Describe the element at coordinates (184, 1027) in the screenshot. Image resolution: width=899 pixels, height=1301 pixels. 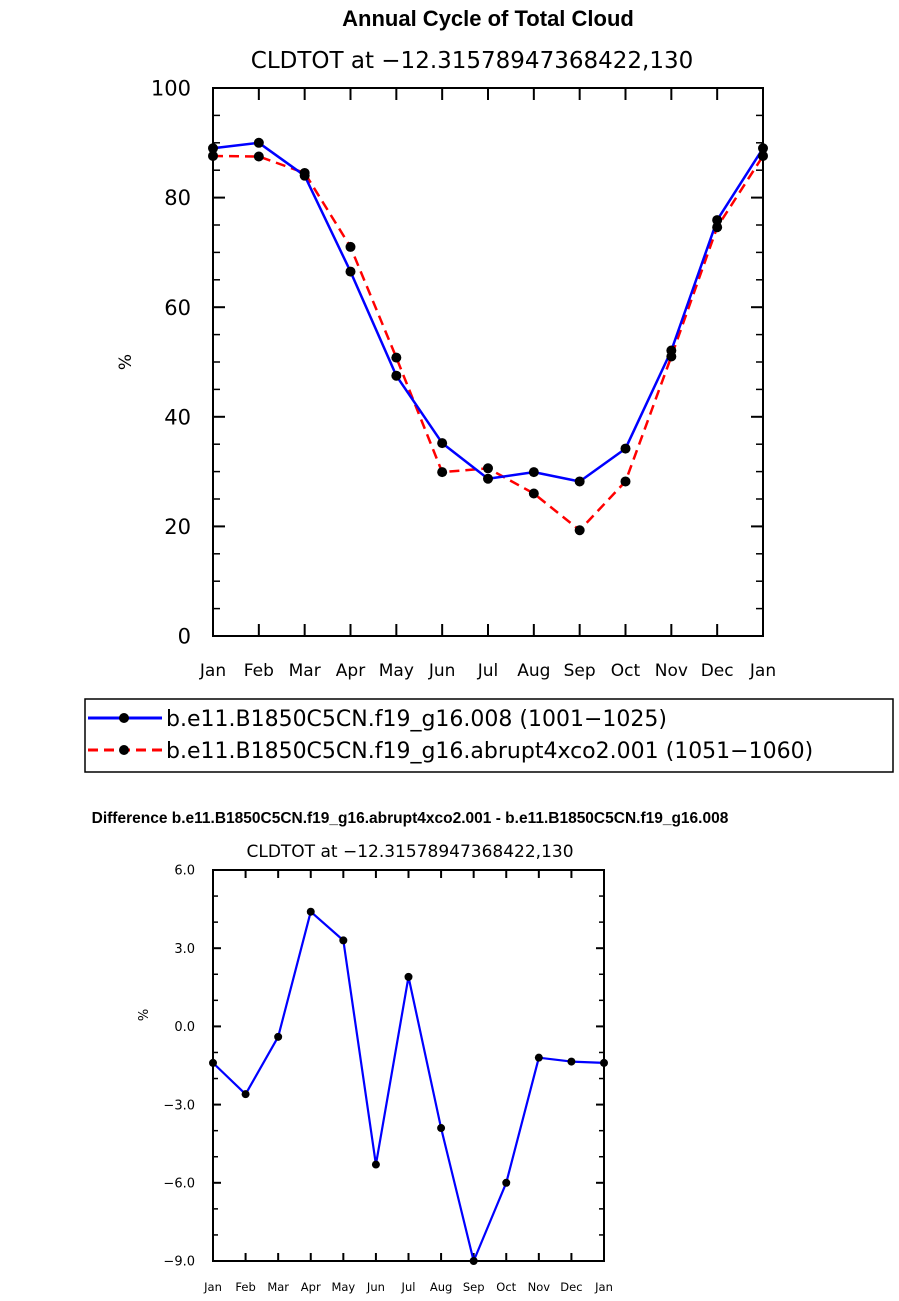
I see `y-tick-label: 0.0` at that location.